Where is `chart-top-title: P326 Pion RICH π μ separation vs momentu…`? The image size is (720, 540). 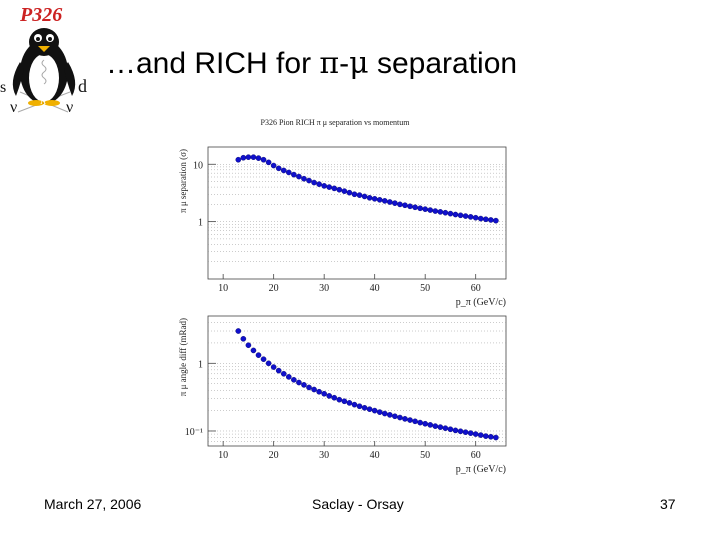
chart-top-title: P326 Pion RICH π μ separation vs momentu… is located at coordinates (336, 122).